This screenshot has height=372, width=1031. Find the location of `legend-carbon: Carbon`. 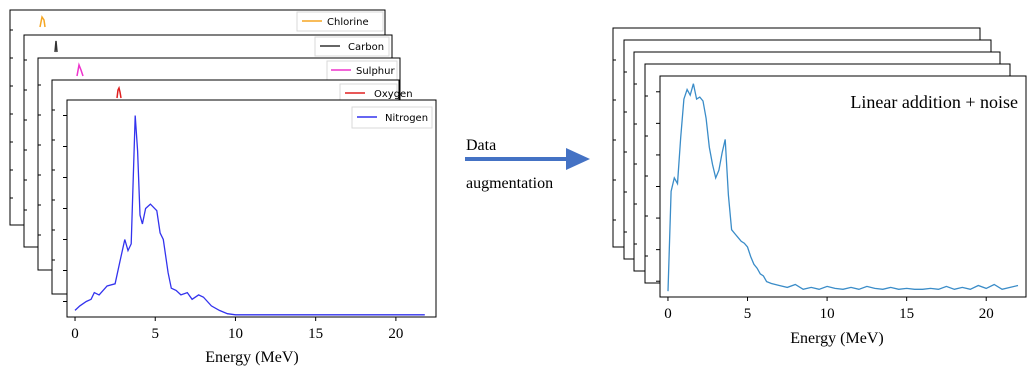

legend-carbon: Carbon is located at coordinates (352, 46).